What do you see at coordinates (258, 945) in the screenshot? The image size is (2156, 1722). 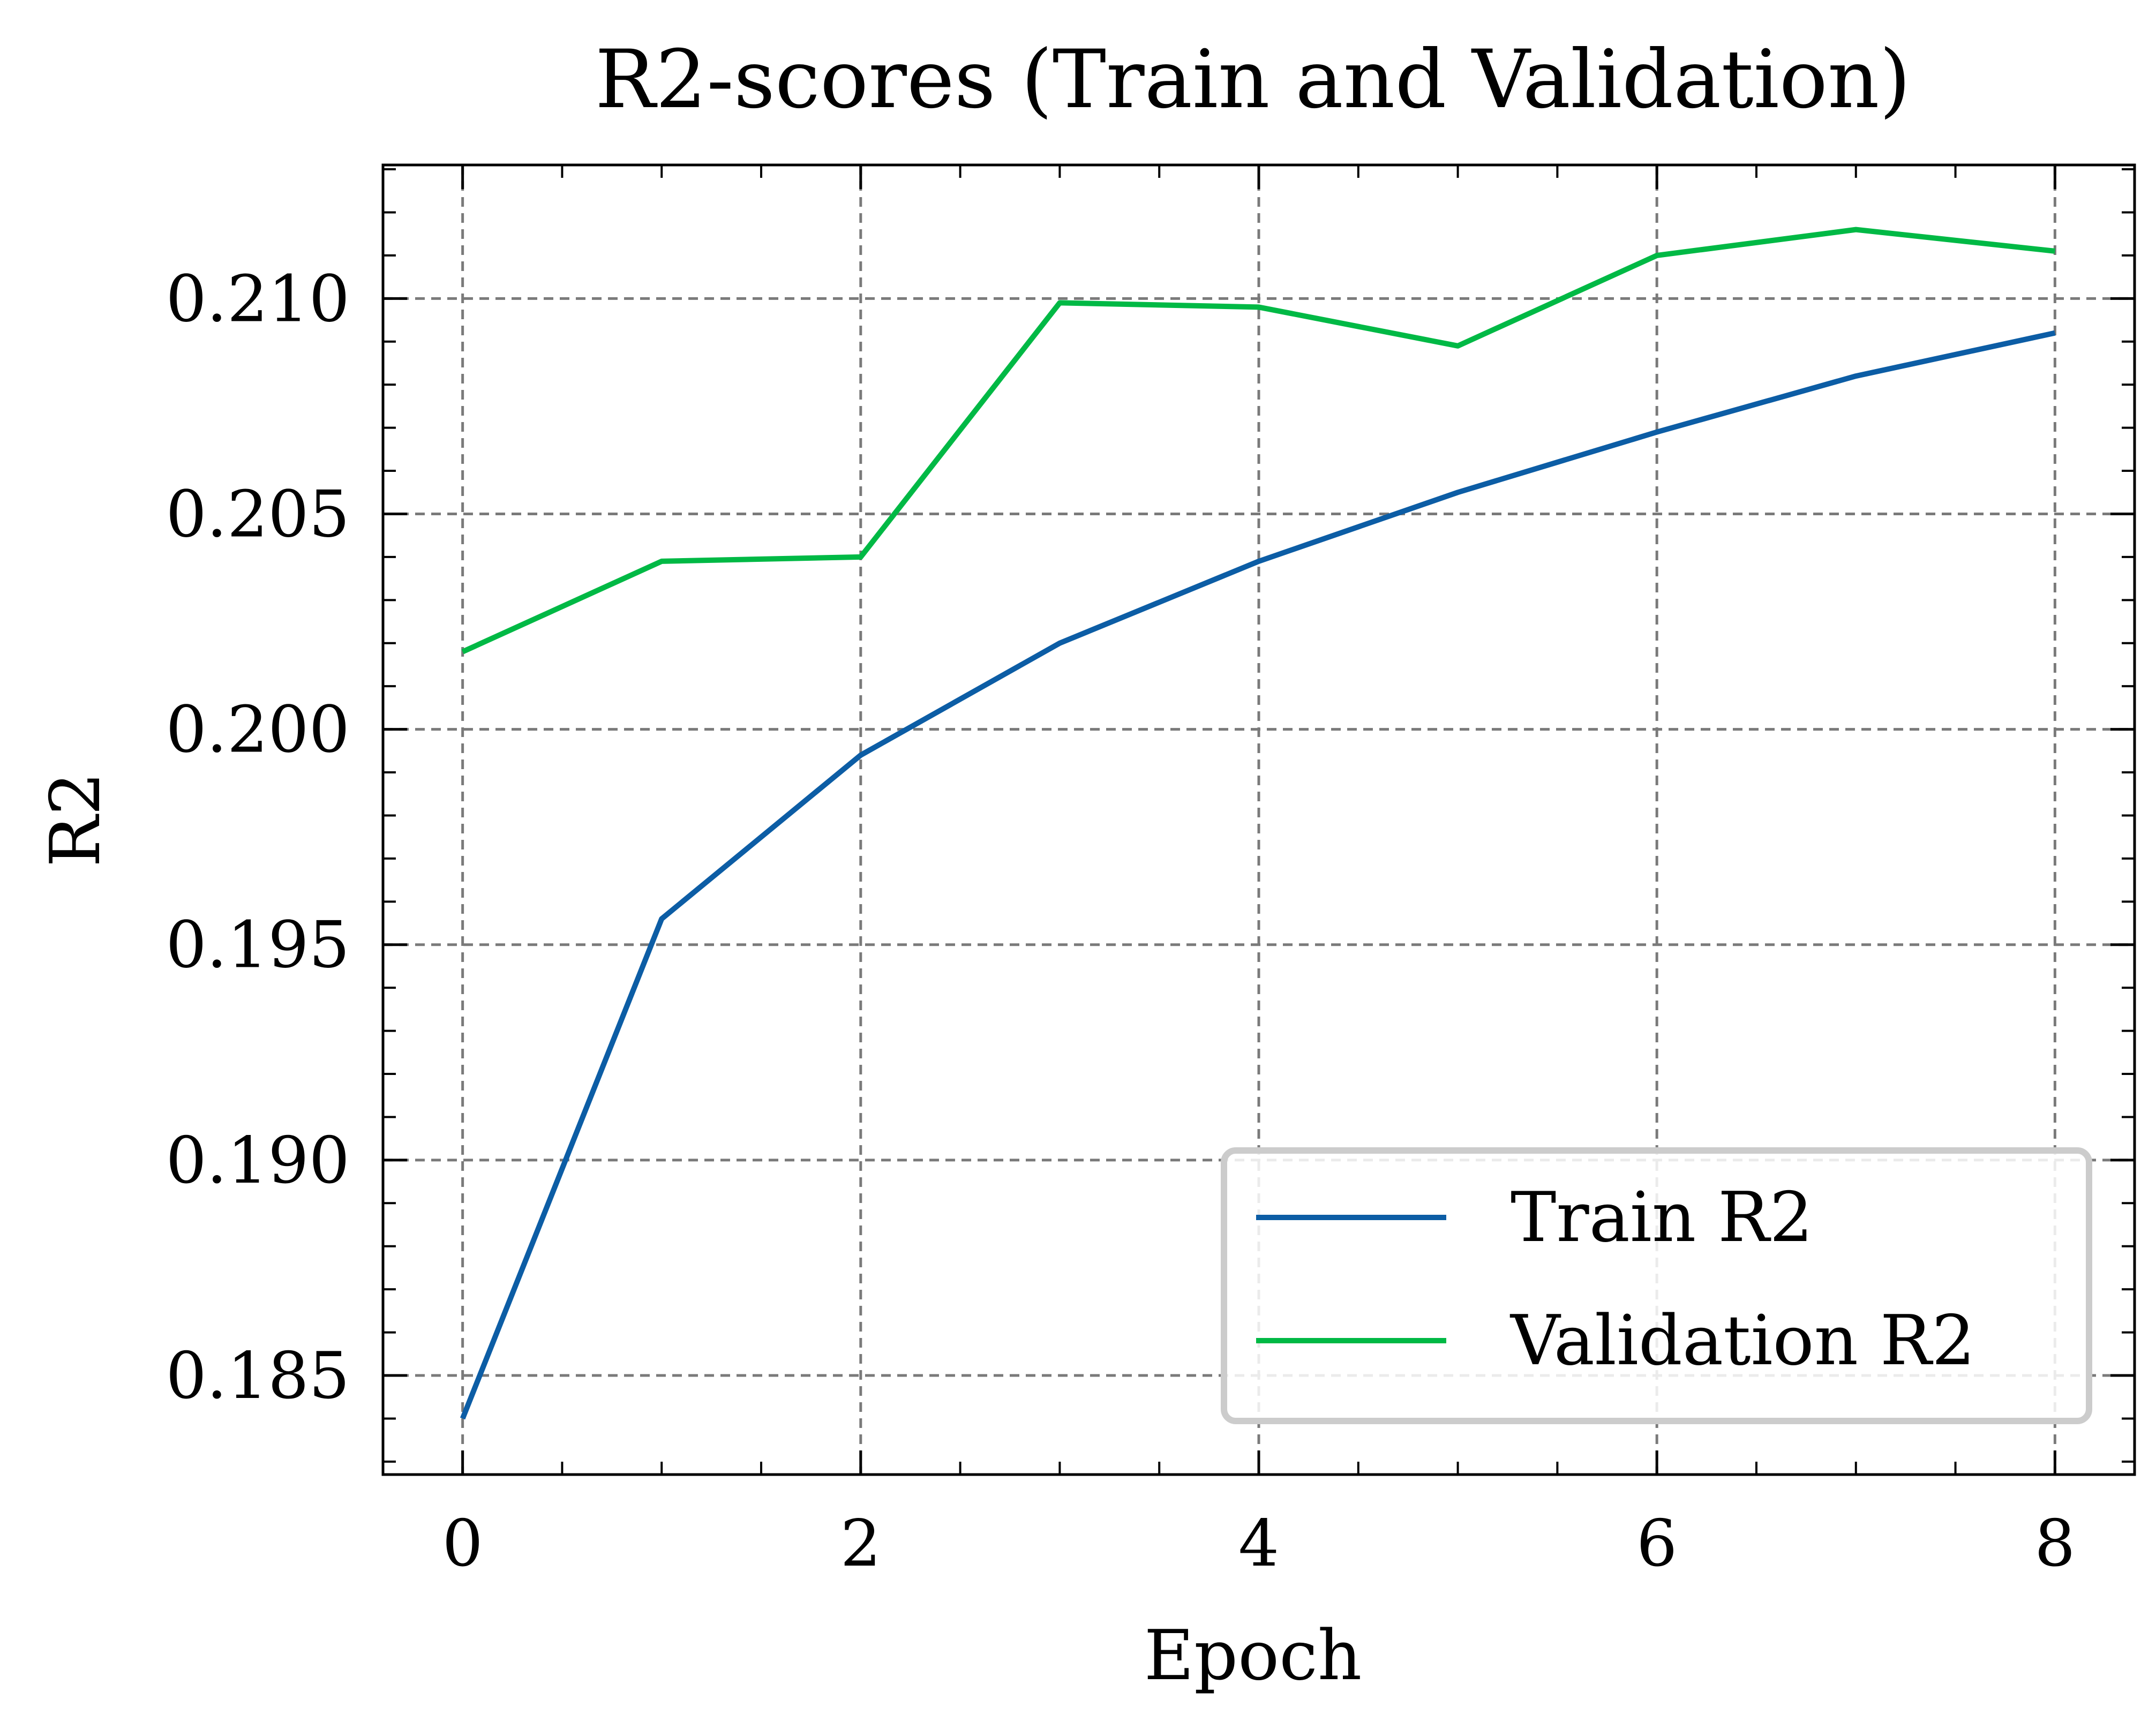 I see `y-tick-label: 0.195` at bounding box center [258, 945].